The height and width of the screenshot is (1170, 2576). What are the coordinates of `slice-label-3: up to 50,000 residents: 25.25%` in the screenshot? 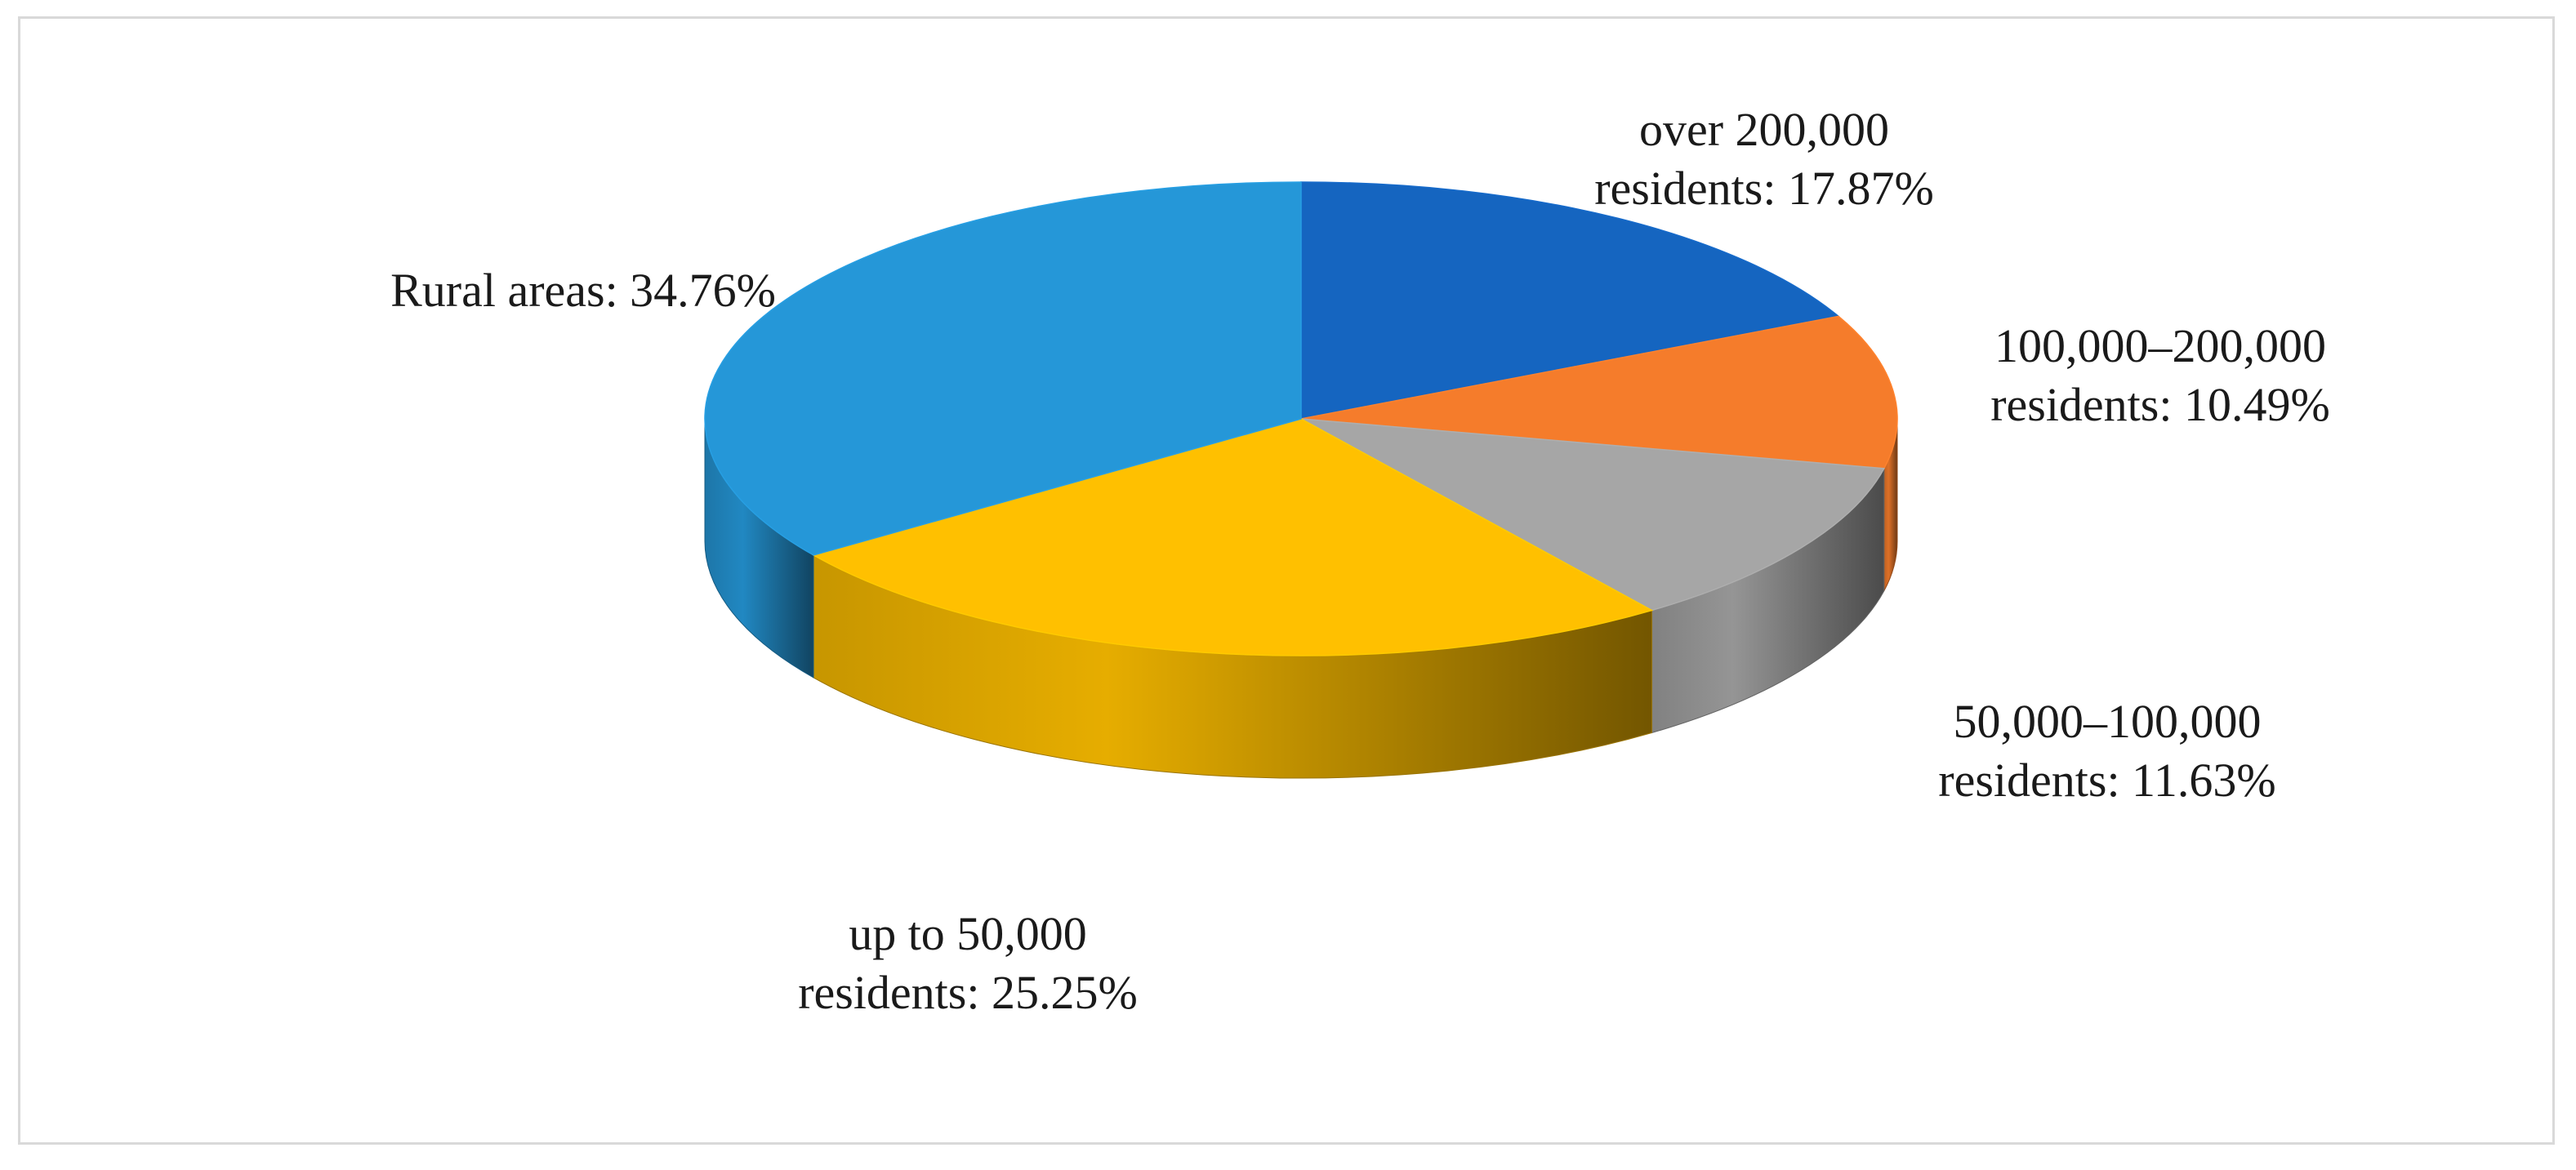 It's located at (968, 963).